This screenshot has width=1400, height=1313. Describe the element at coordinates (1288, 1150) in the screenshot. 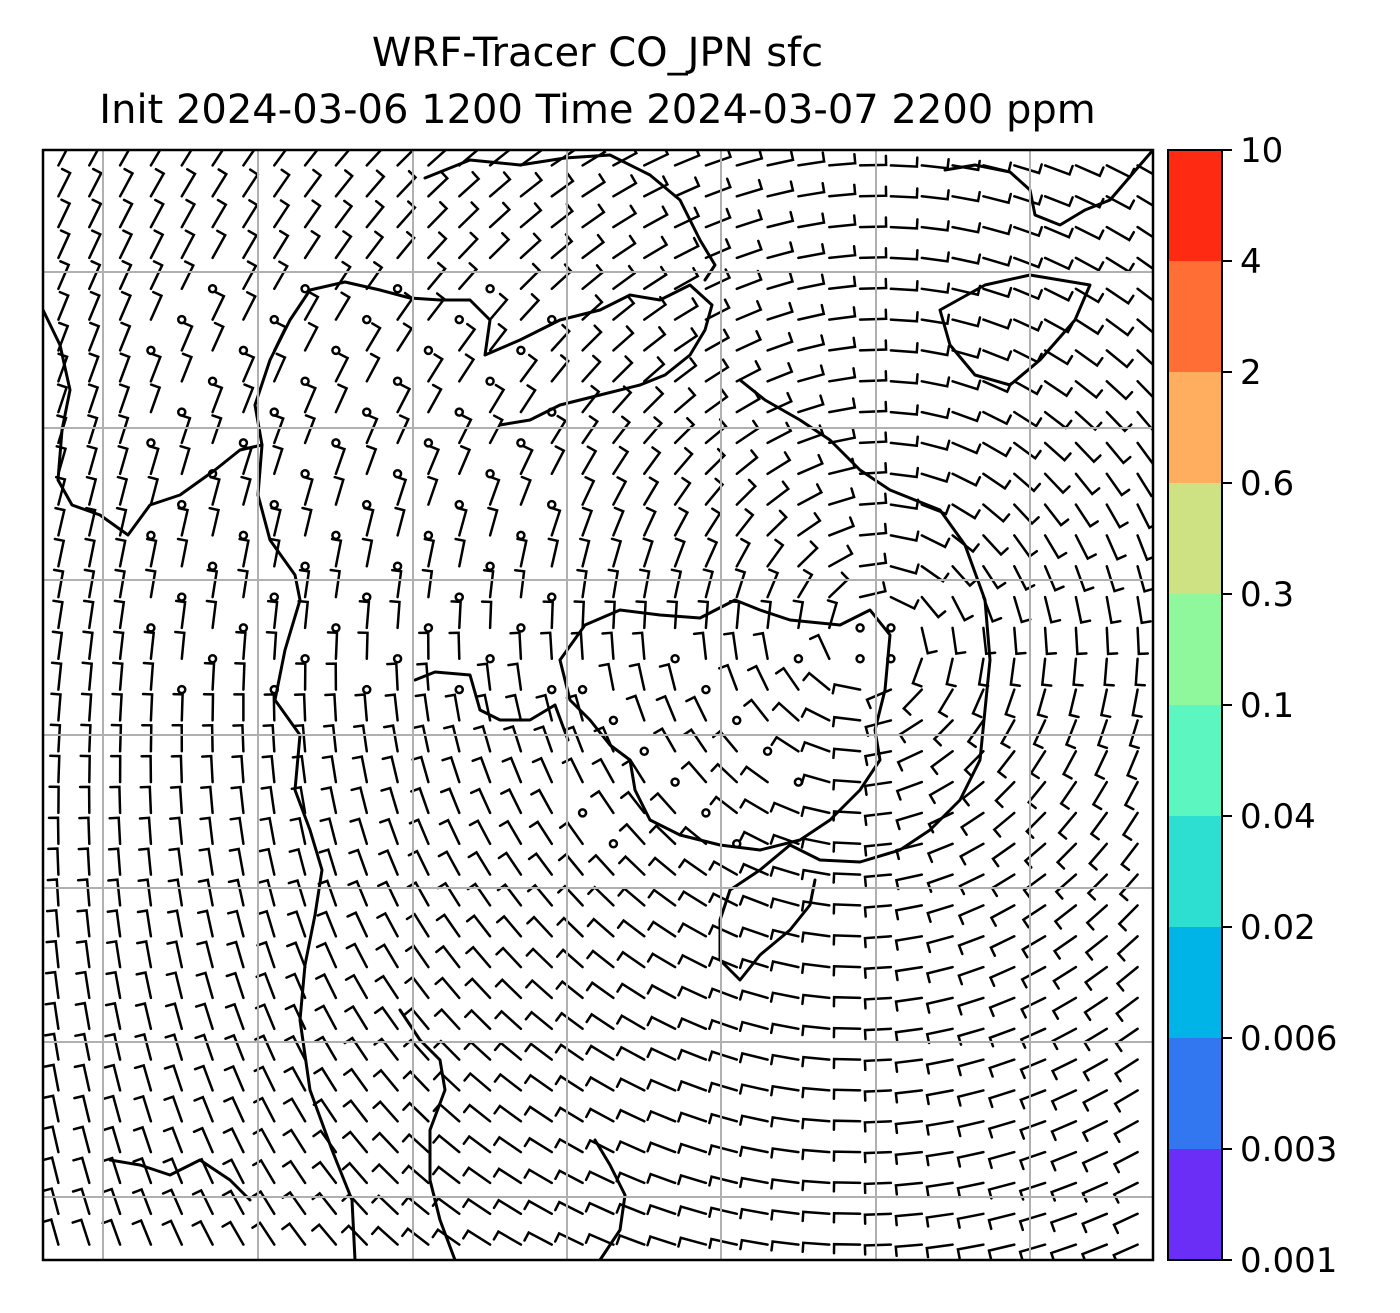

I see `colorbar-tick-label: 0.003` at that location.